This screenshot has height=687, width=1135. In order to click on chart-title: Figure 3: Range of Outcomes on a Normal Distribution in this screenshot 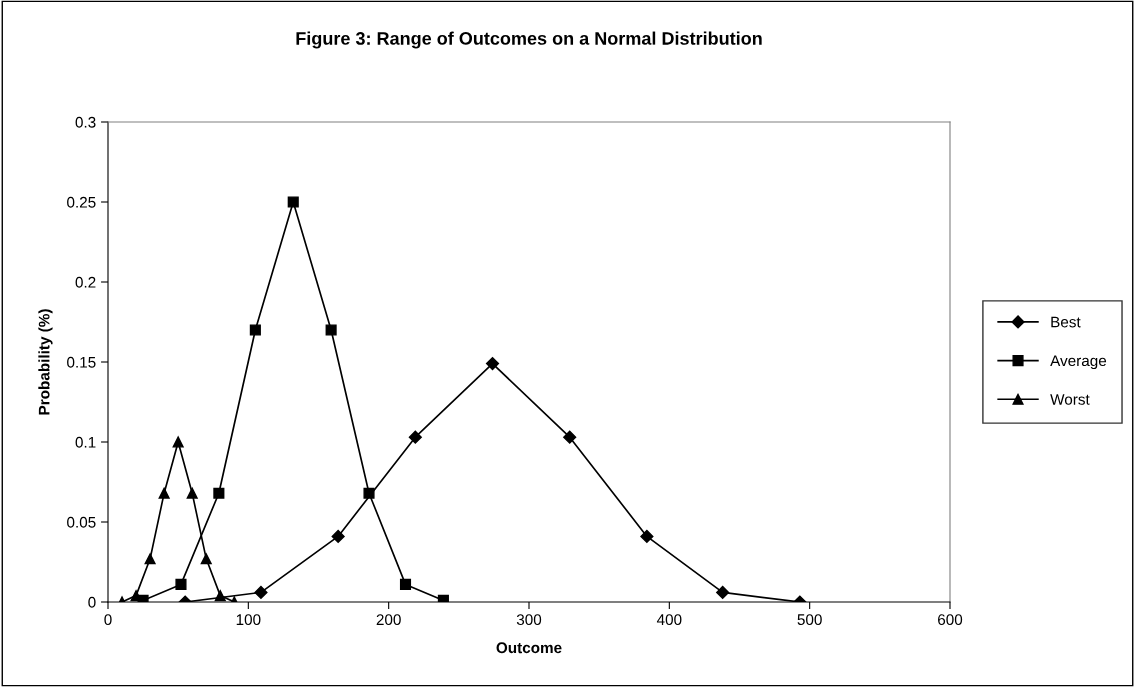, I will do `click(529, 40)`.